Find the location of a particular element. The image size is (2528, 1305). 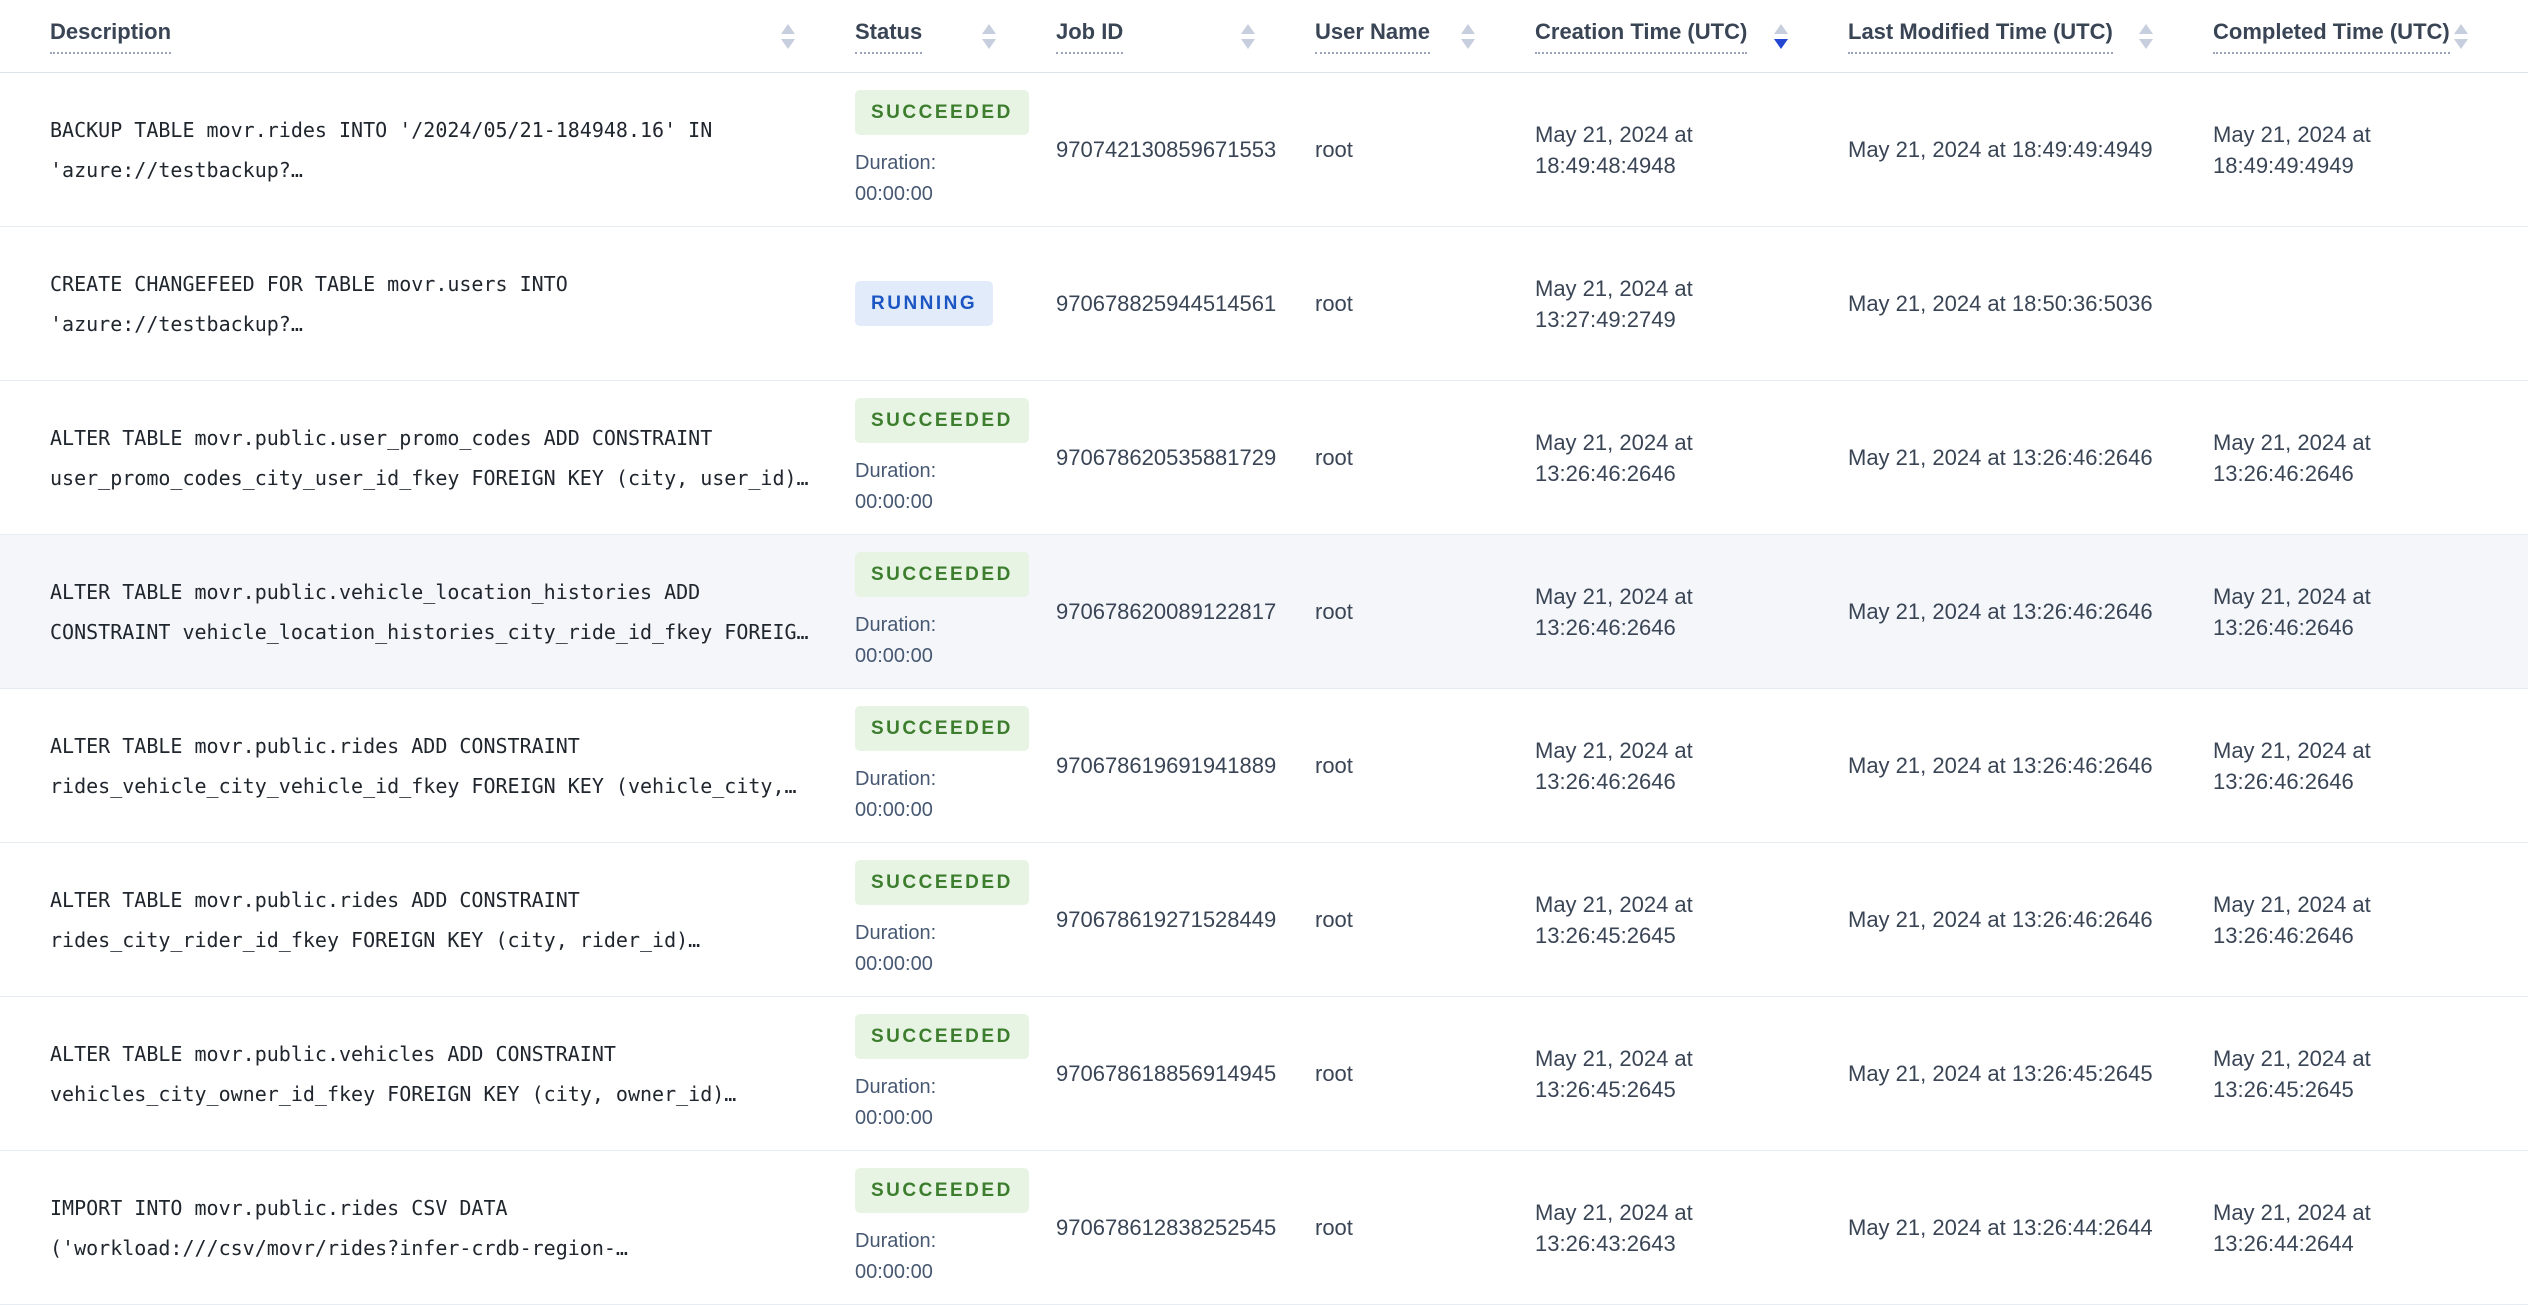

last-modified-cell: May 21, 2024 at 13:26:46:2646 is located at coordinates (2030, 919).